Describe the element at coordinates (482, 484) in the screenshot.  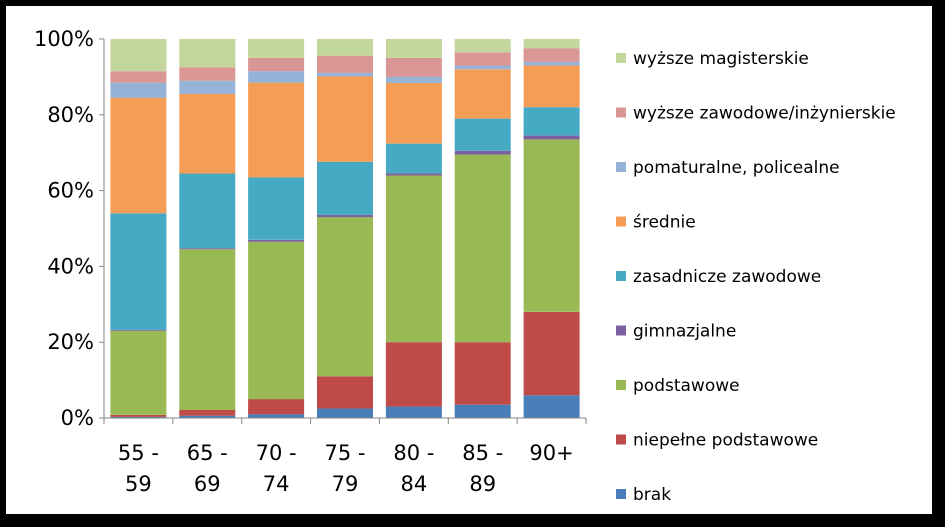
I see `x-tick-label-line: 89` at that location.